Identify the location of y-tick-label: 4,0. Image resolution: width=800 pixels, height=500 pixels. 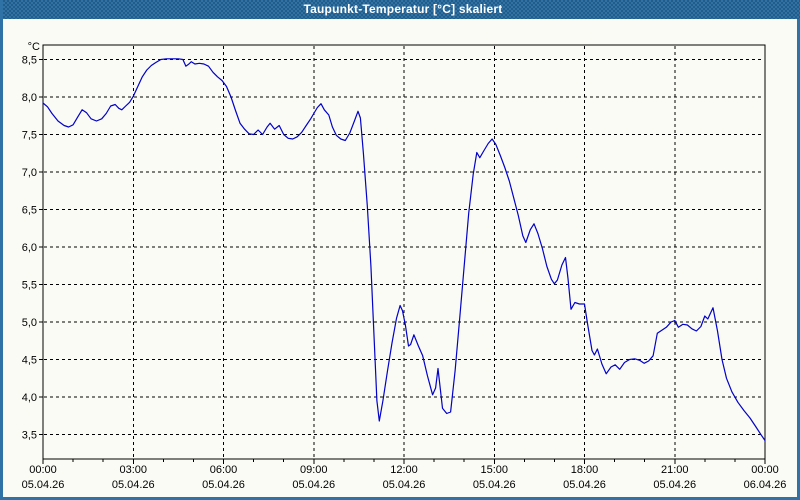
(29, 398).